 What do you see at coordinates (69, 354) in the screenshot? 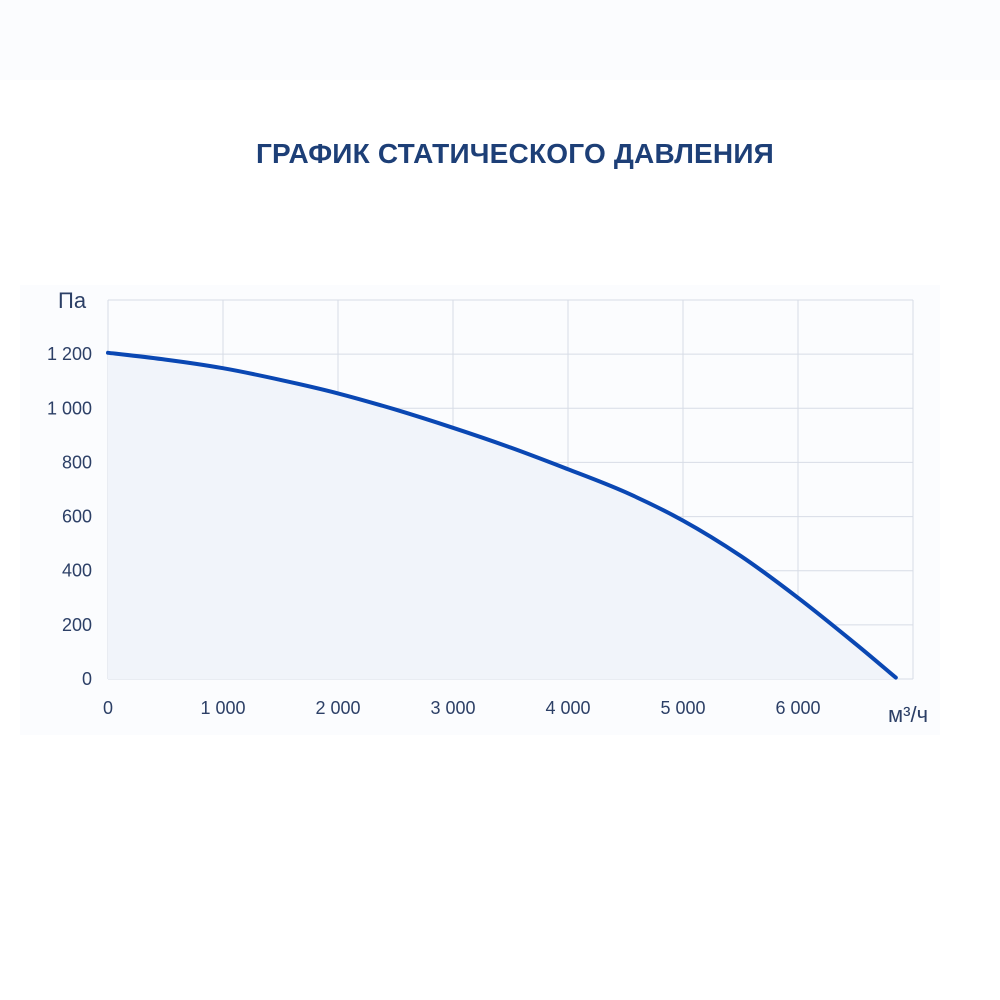
I see `y-tick-label: 1 200` at bounding box center [69, 354].